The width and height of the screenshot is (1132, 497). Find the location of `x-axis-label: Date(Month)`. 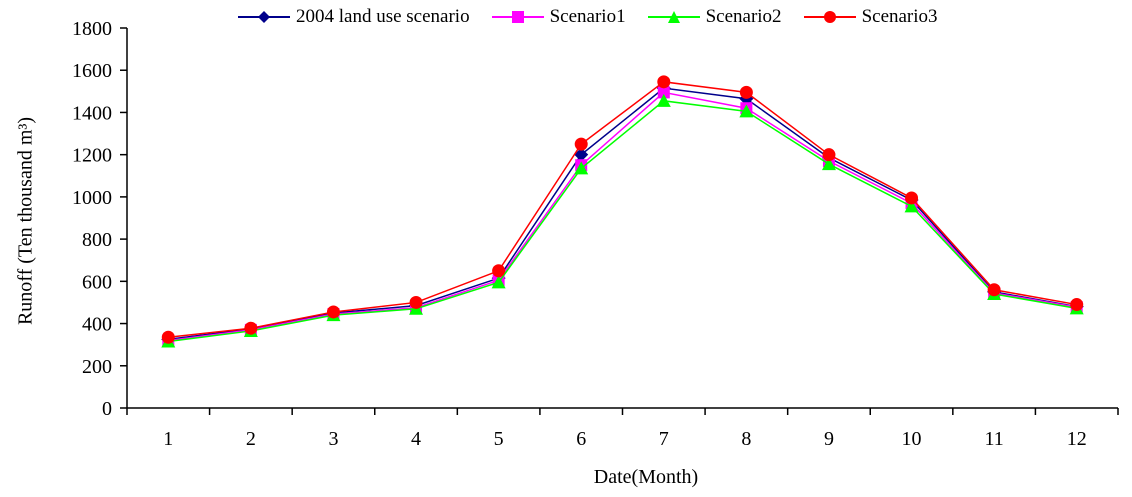

x-axis-label: Date(Month) is located at coordinates (646, 477).